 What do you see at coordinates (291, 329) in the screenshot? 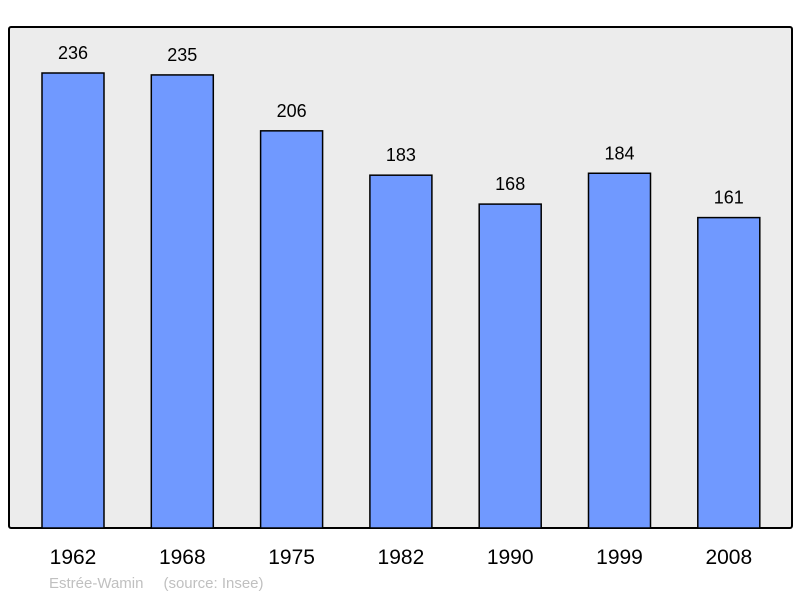
I see `bar-1975` at bounding box center [291, 329].